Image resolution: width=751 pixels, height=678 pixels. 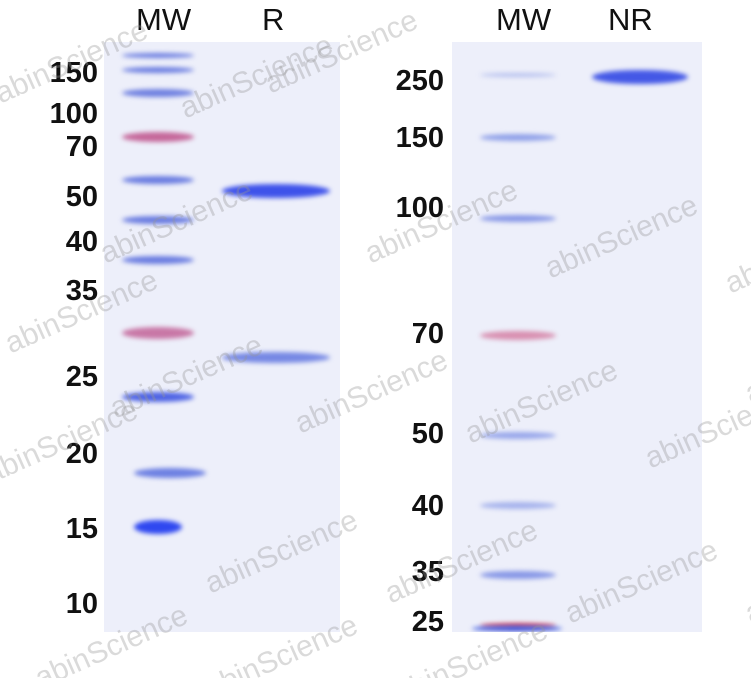 What do you see at coordinates (273, 19) in the screenshot?
I see `left-header-r: R` at bounding box center [273, 19].